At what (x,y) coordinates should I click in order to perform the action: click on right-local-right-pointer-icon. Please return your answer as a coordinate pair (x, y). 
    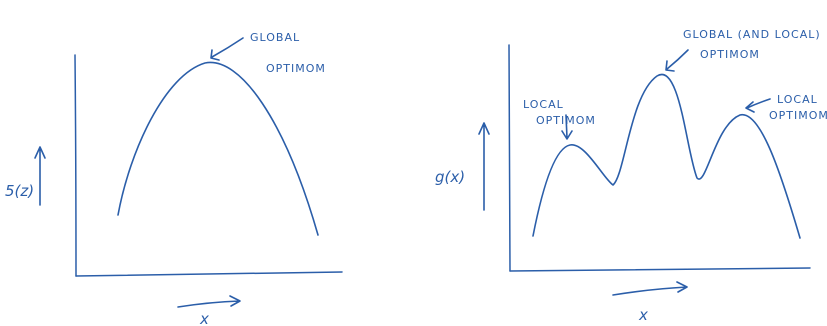
    Looking at the image, I should click on (758, 105).